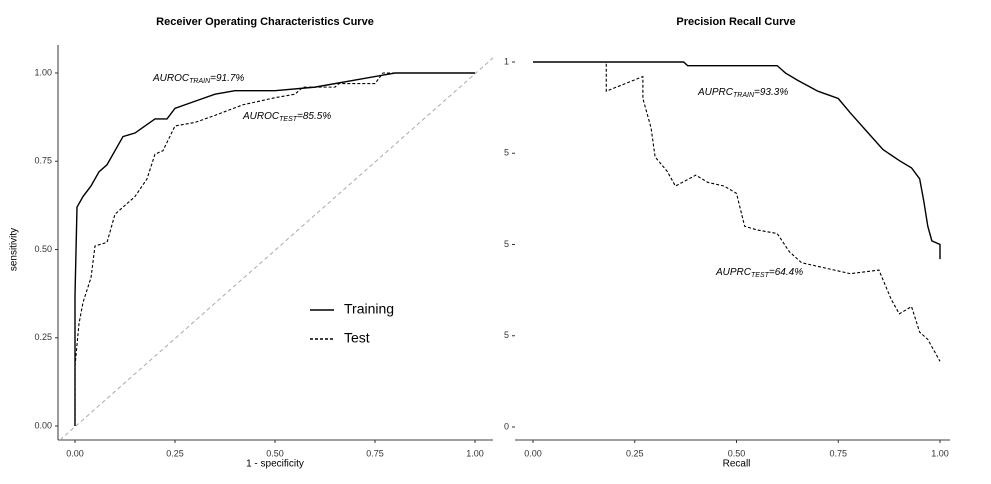 The image size is (991, 484). I want to click on annotation: AUPRCTRAIN=93.3%, so click(742, 93).